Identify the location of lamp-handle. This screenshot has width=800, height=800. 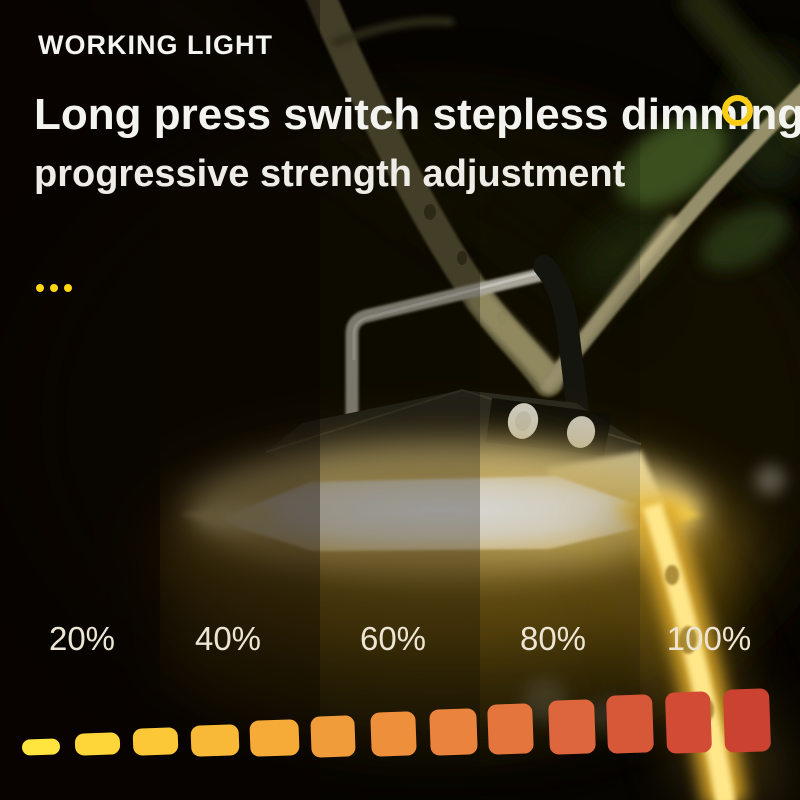
(448, 352).